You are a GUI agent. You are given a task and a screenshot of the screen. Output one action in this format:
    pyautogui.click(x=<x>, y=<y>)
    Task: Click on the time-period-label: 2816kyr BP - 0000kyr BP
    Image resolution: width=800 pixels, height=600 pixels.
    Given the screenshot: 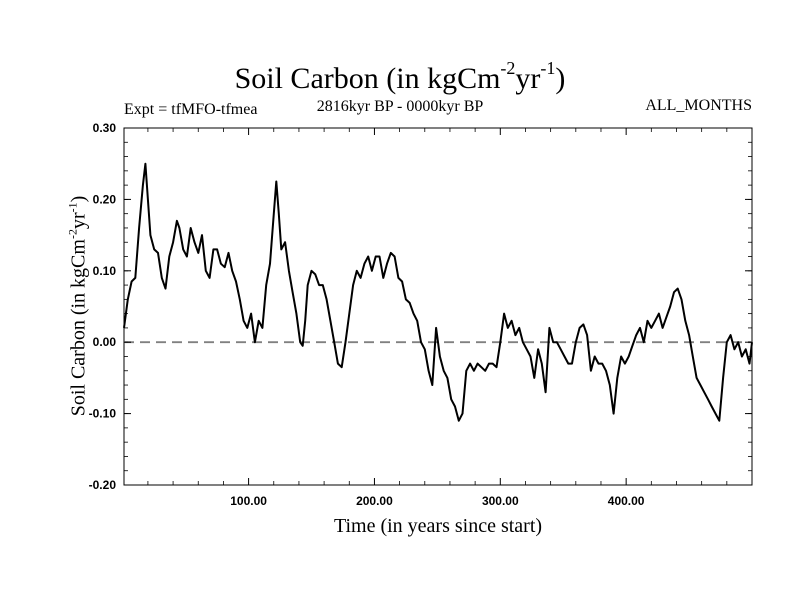 What is the action you would take?
    pyautogui.click(x=400, y=106)
    